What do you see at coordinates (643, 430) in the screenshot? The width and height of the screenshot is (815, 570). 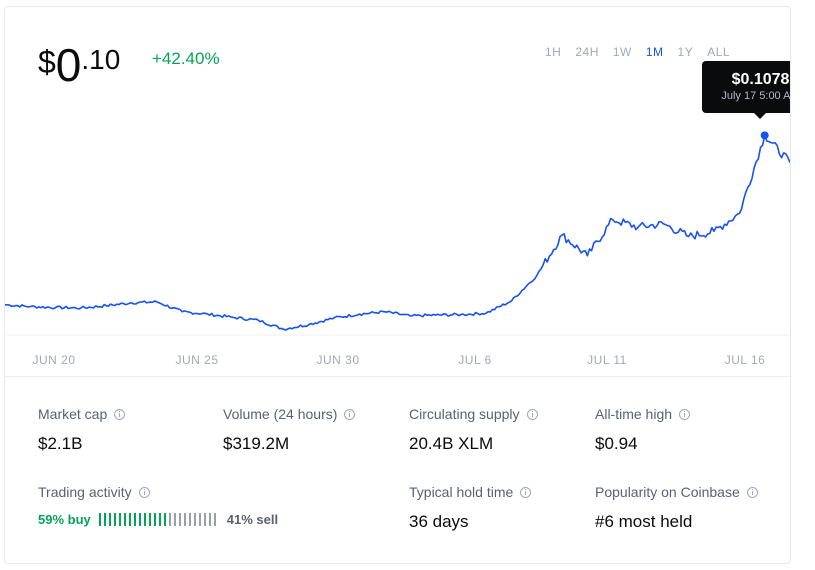 I see `stat-all-time-high: All-time high $0.94` at bounding box center [643, 430].